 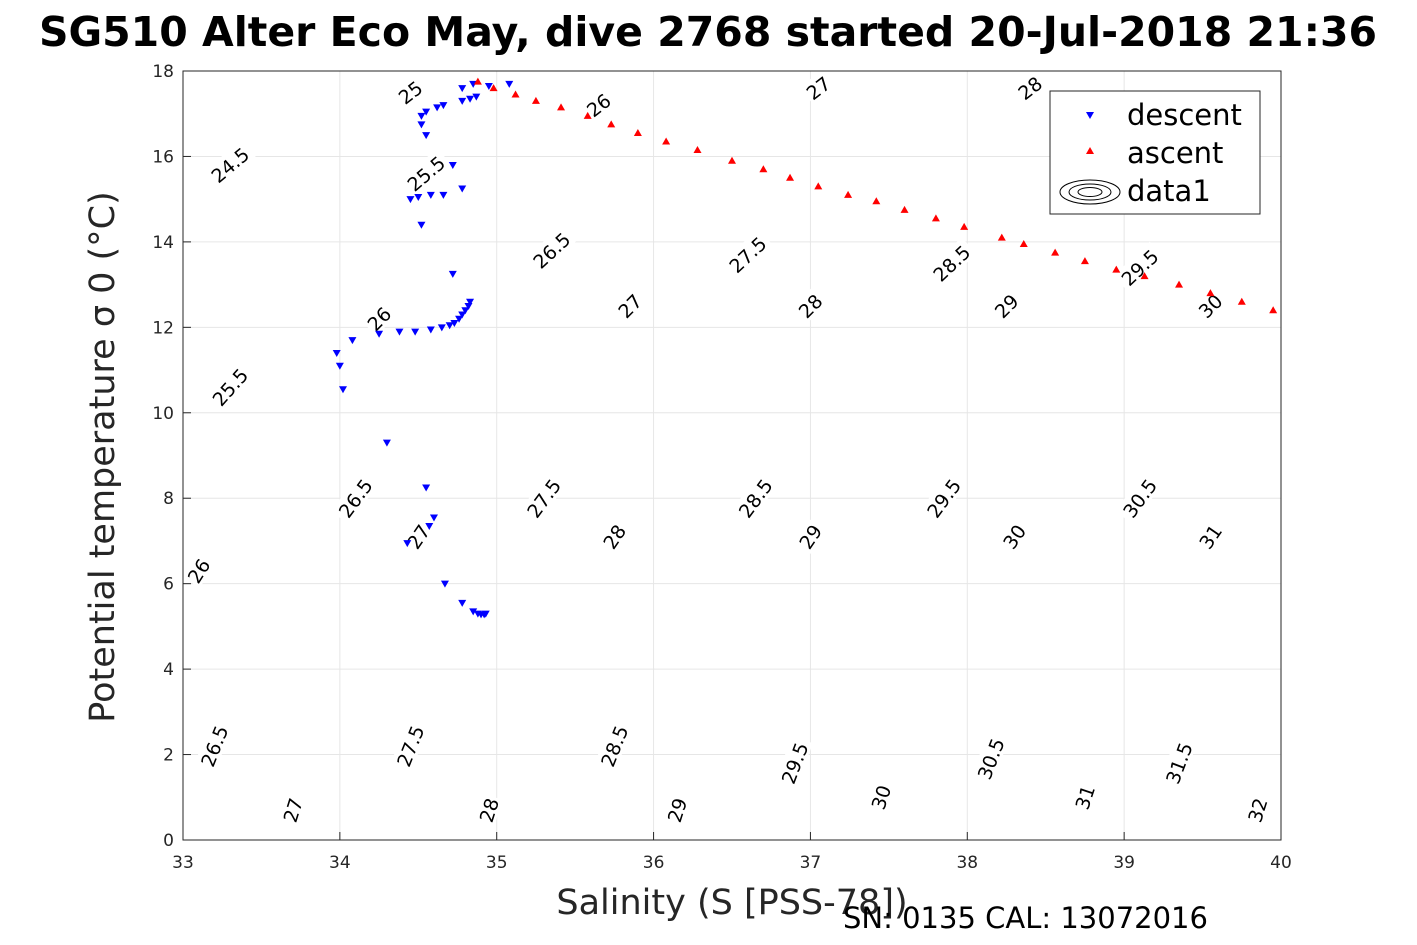 What do you see at coordinates (1090, 192) in the screenshot?
I see `legend-contour-icon` at bounding box center [1090, 192].